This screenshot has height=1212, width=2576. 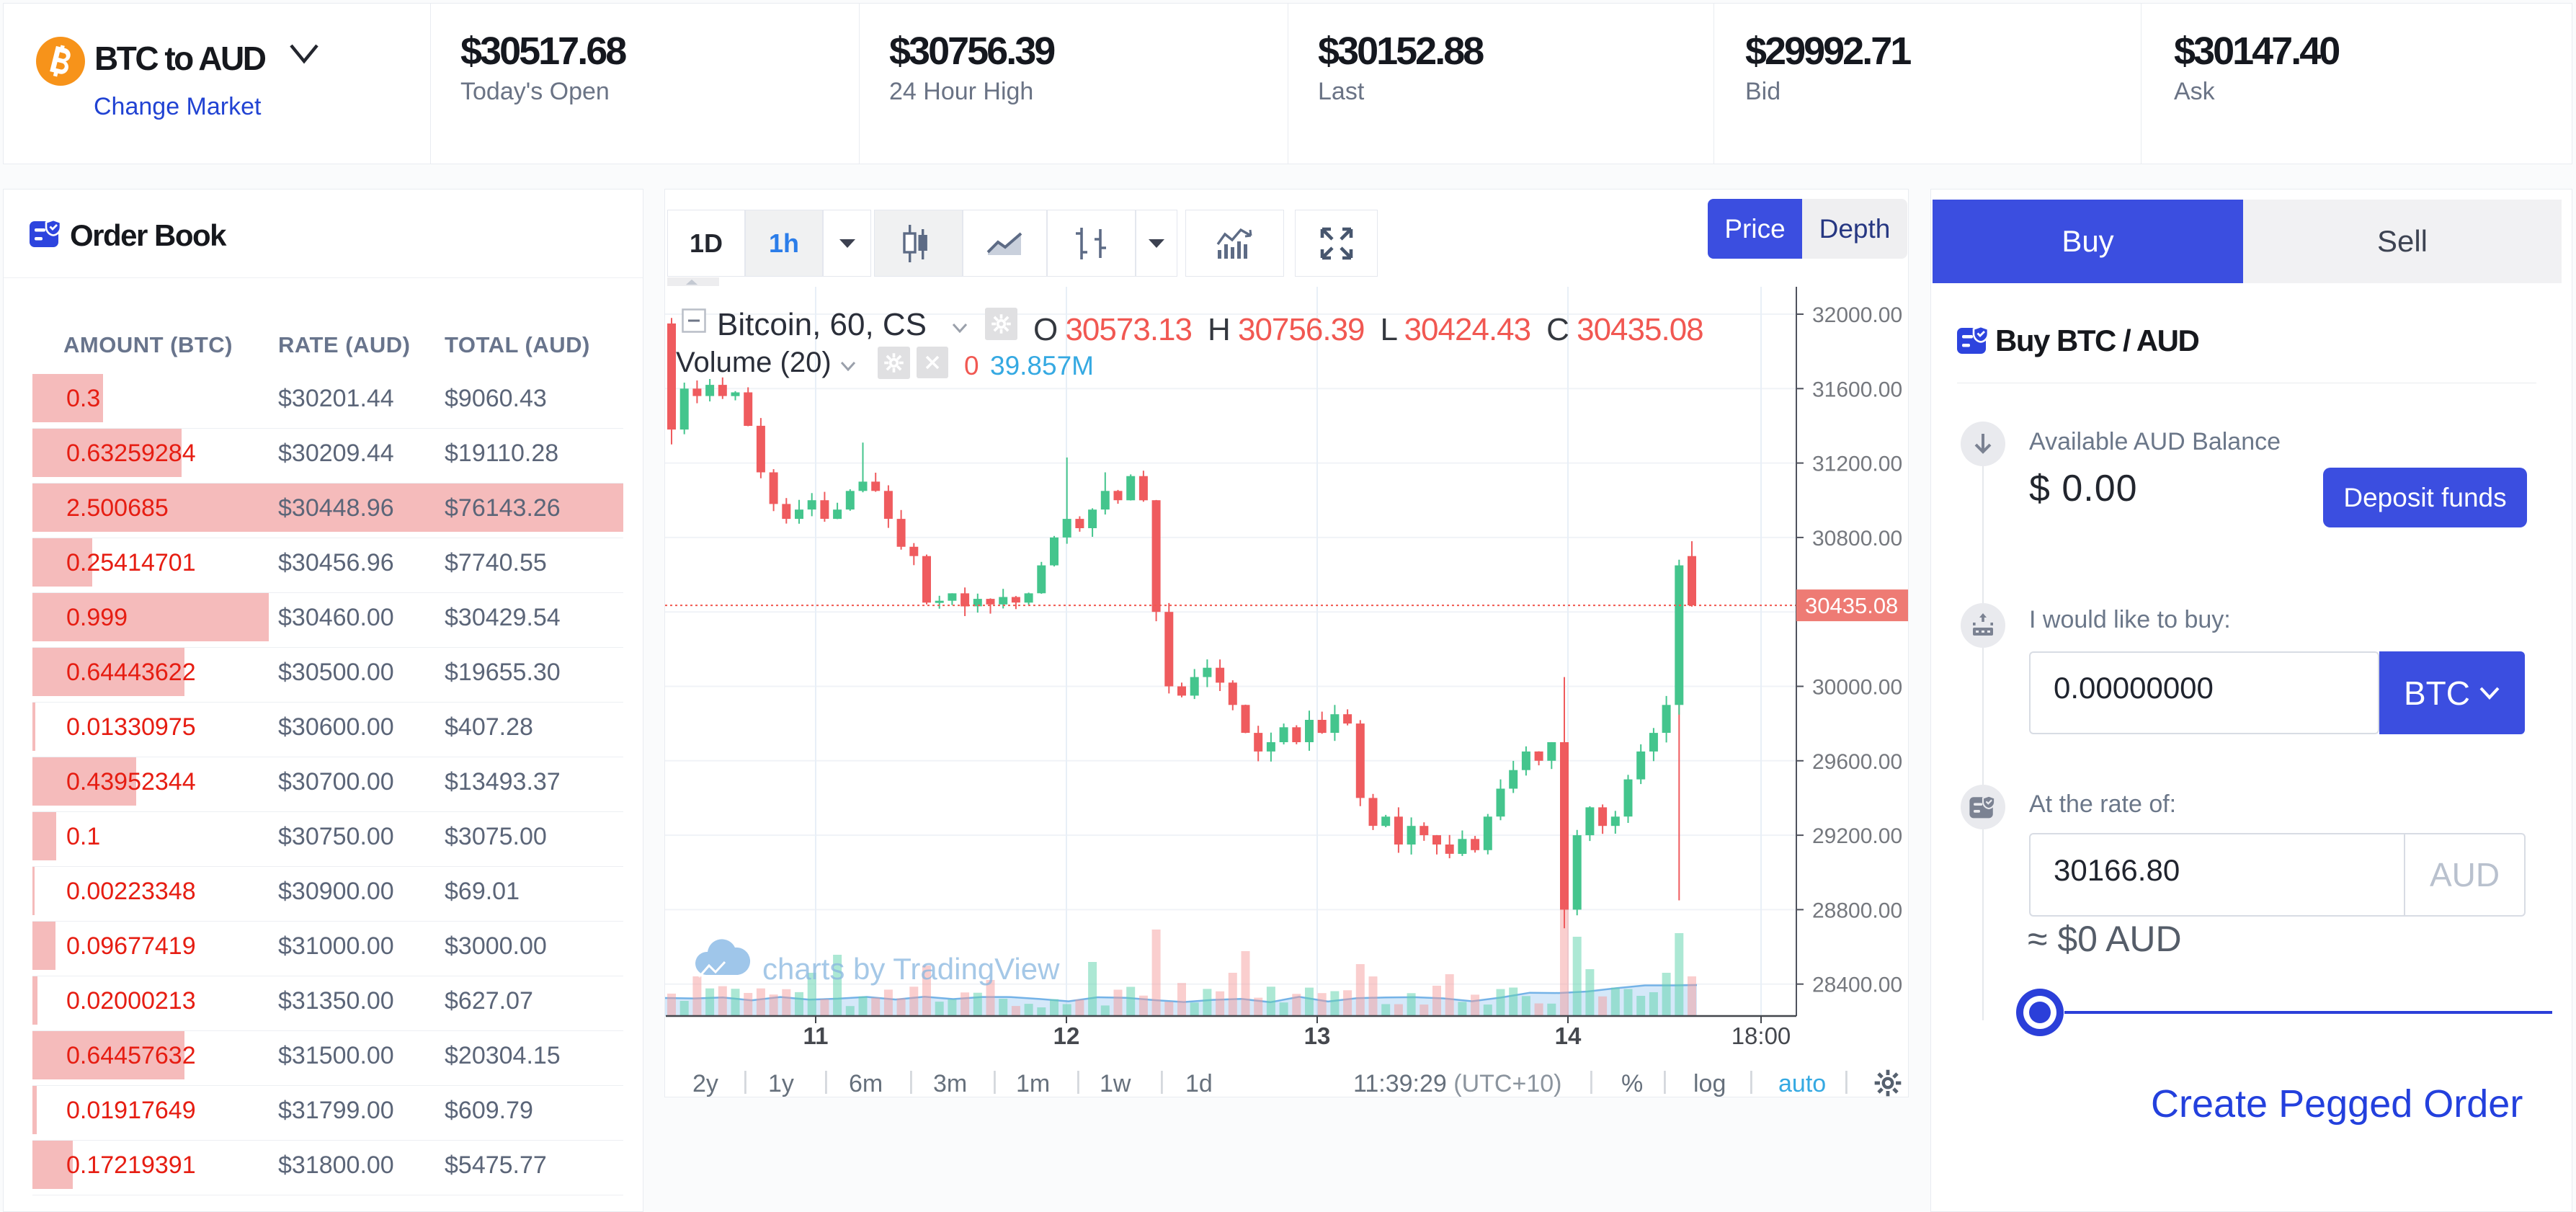 What do you see at coordinates (1857, 315) in the screenshot?
I see `svg-text: 32000.00` at bounding box center [1857, 315].